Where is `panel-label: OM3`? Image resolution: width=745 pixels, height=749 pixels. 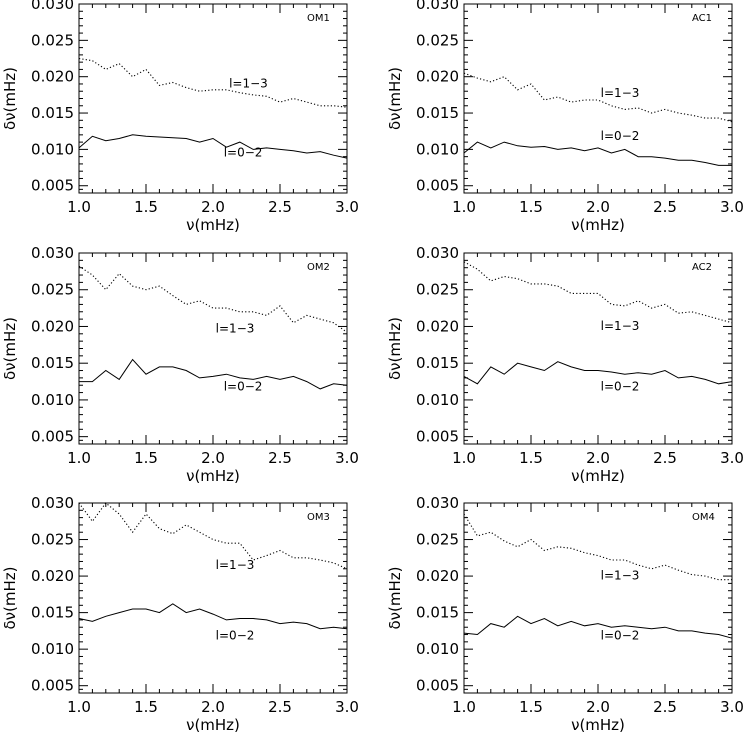
panel-label: OM3 is located at coordinates (318, 517).